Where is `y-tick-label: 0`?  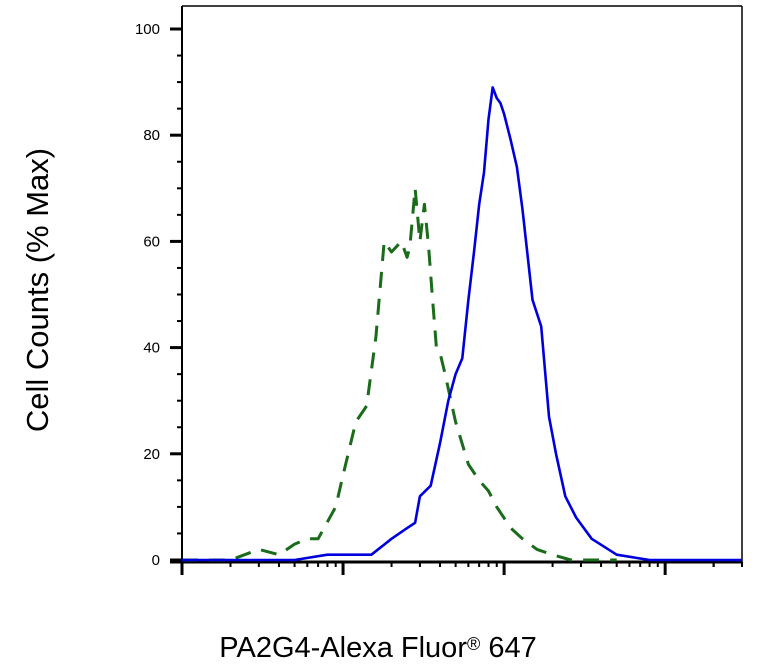
y-tick-label: 0 is located at coordinates (156, 560).